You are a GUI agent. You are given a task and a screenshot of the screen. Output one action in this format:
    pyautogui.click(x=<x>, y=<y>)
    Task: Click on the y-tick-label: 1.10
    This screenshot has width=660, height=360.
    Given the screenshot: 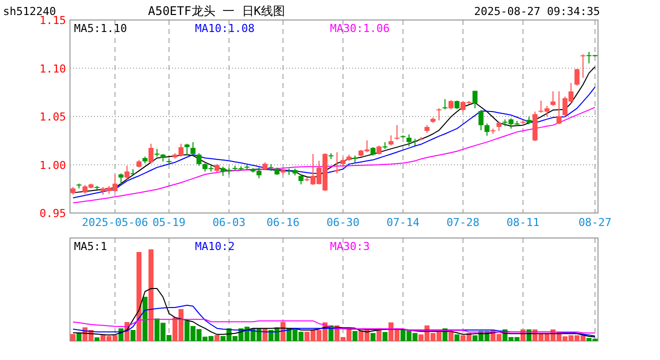 What is the action you would take?
    pyautogui.click(x=53, y=69)
    